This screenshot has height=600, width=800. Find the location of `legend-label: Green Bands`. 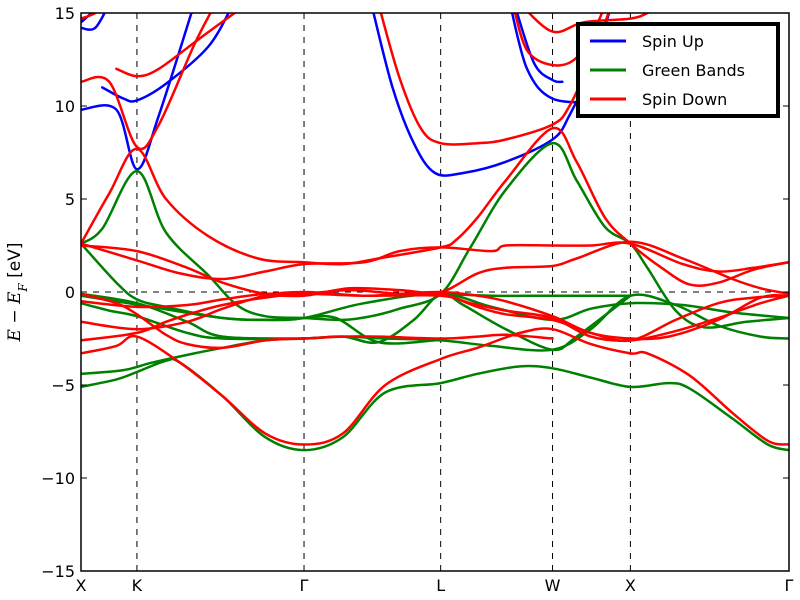

legend-label: Green Bands is located at coordinates (693, 70).